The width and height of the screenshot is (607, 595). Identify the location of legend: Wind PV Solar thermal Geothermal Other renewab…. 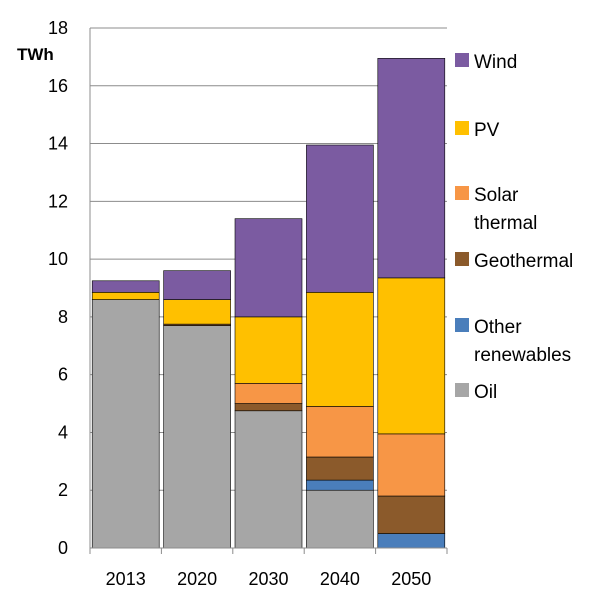
(514, 227).